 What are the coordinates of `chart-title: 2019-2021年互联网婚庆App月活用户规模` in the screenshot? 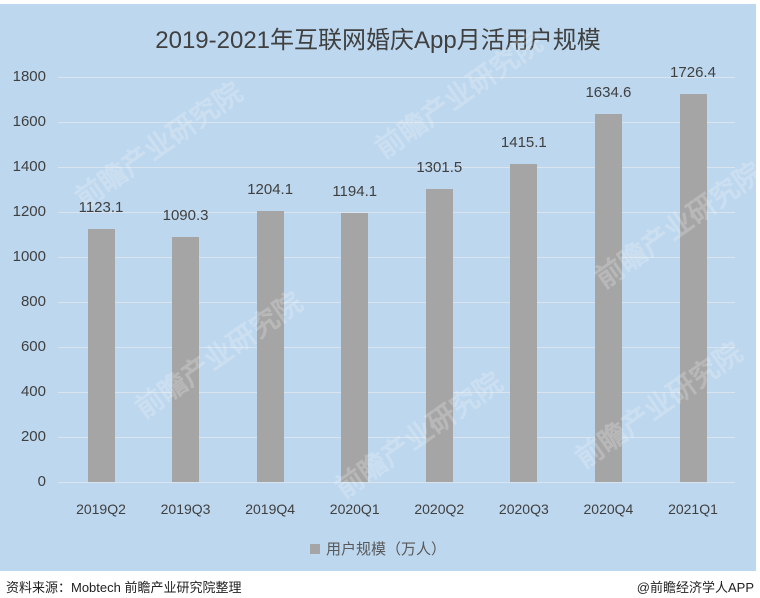 It's located at (378, 40).